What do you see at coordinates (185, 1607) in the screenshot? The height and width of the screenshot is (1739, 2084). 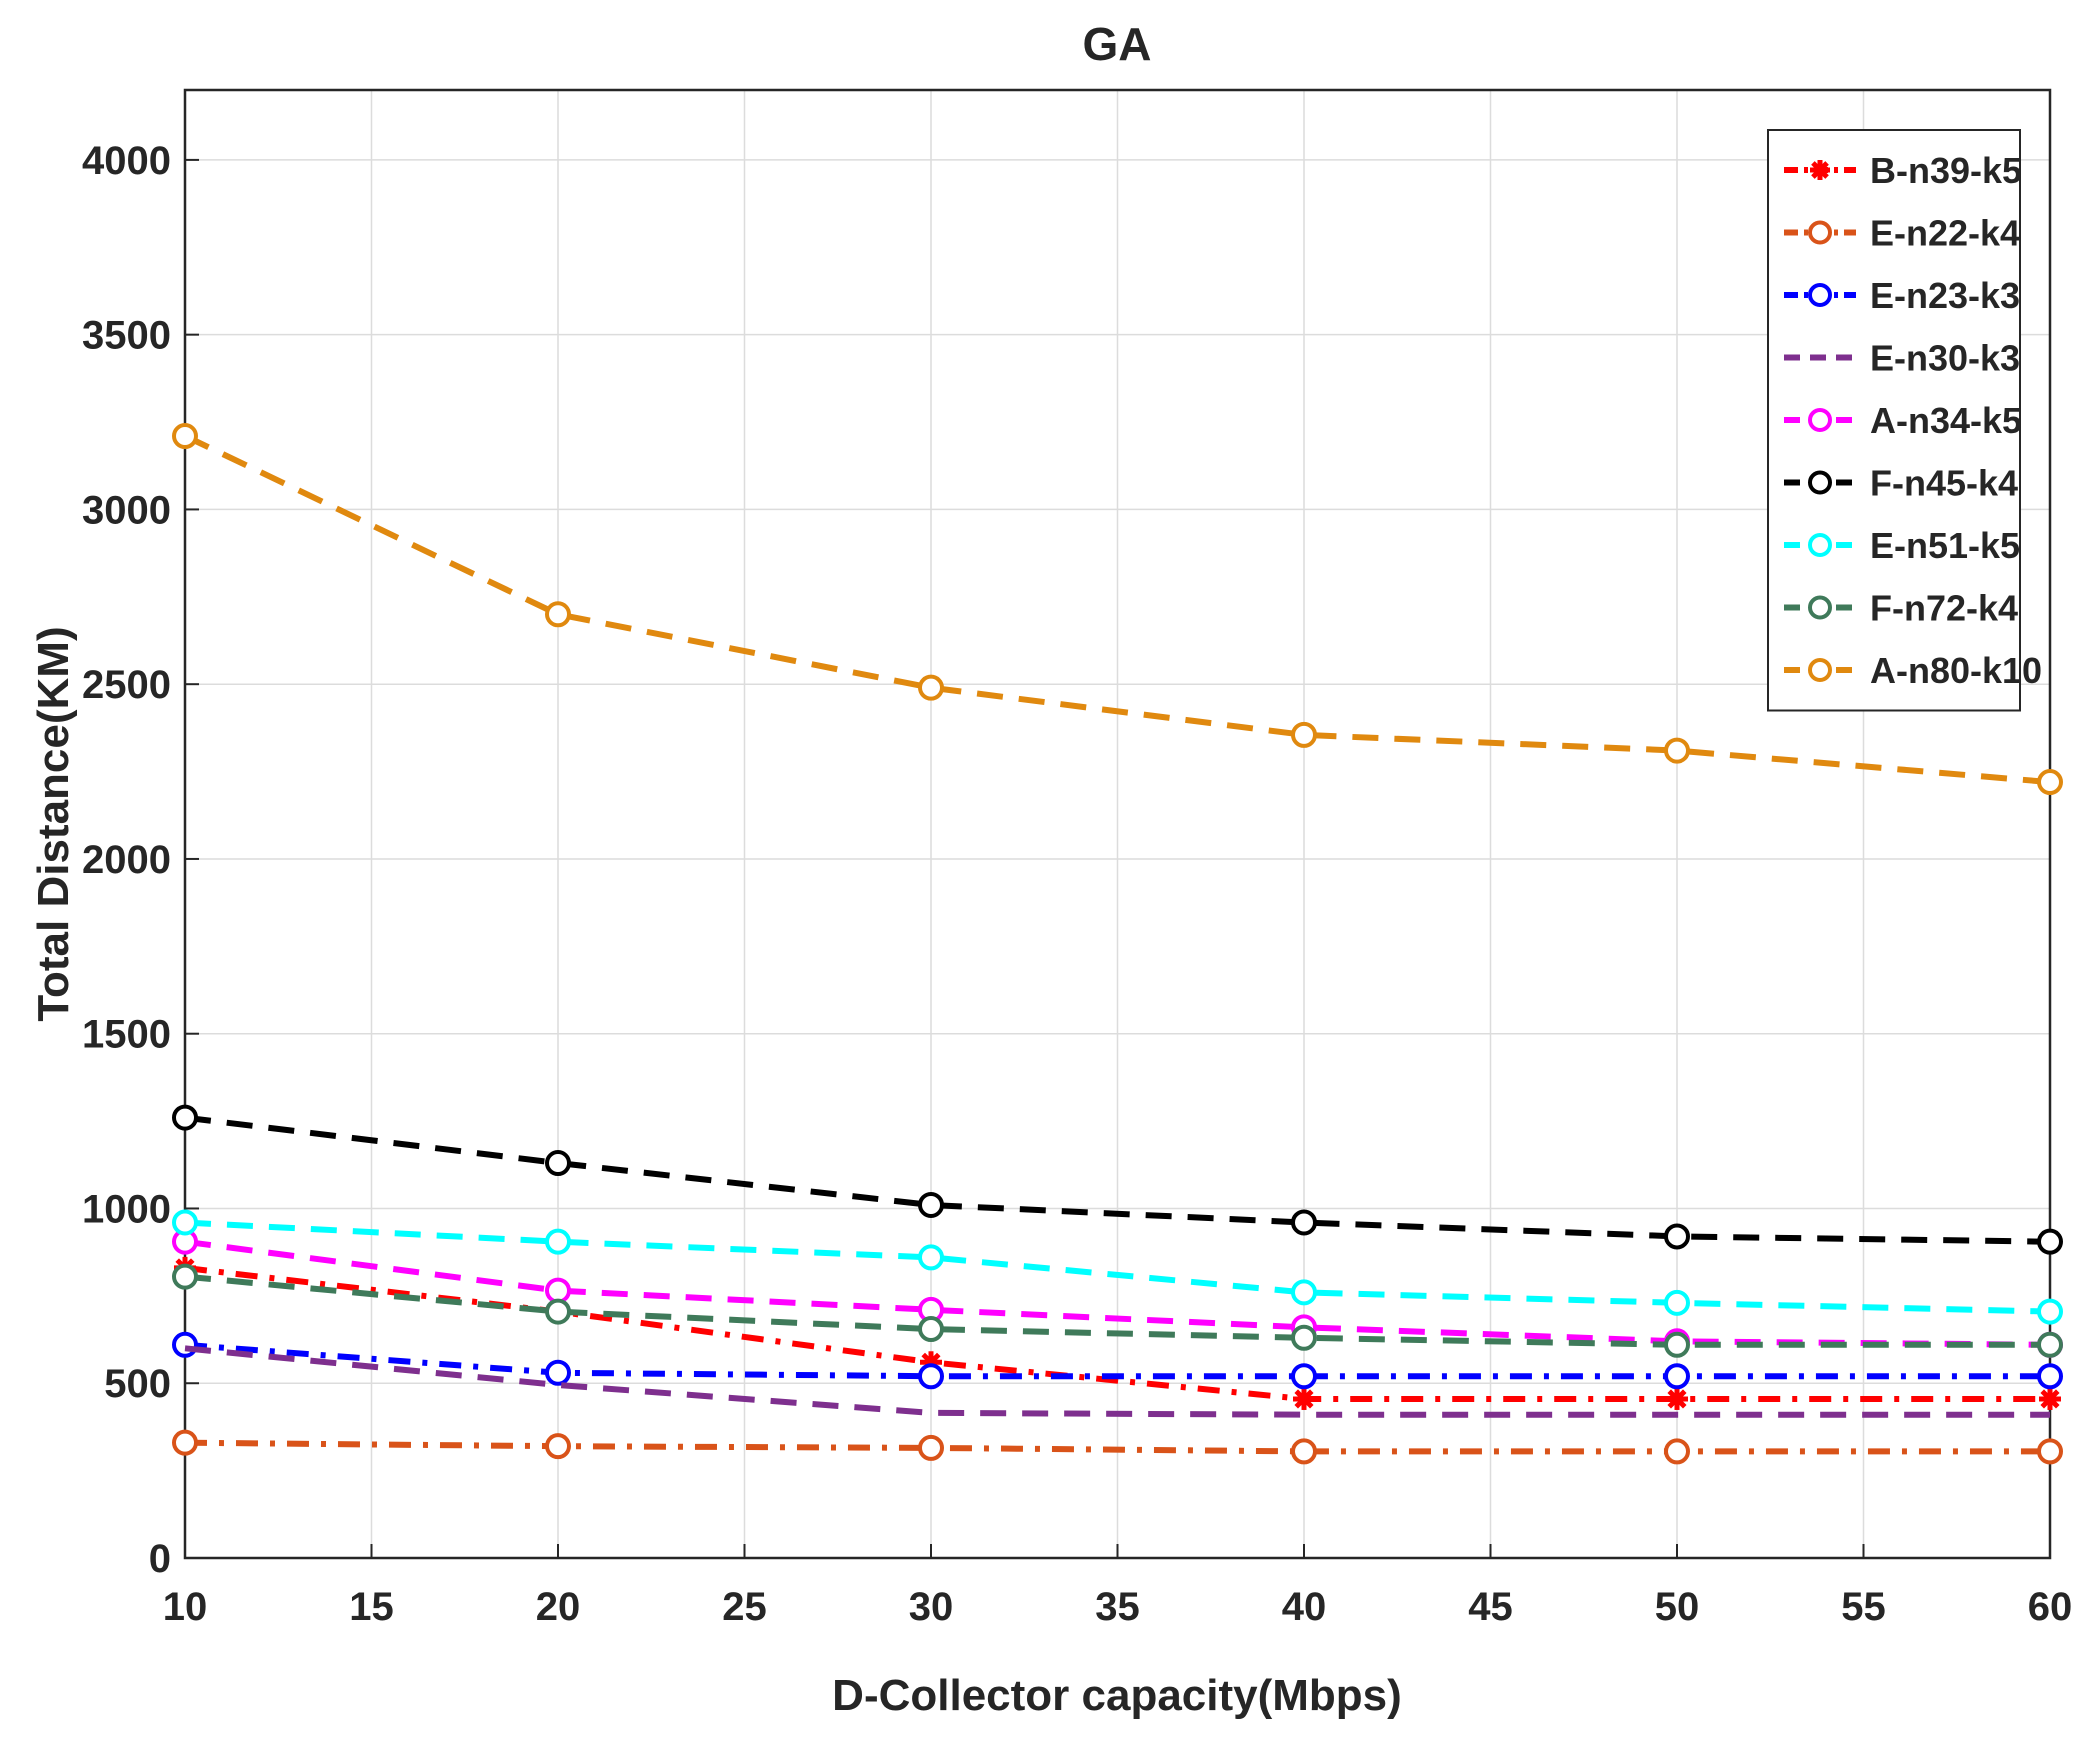 I see `x-tick-label: 10` at bounding box center [185, 1607].